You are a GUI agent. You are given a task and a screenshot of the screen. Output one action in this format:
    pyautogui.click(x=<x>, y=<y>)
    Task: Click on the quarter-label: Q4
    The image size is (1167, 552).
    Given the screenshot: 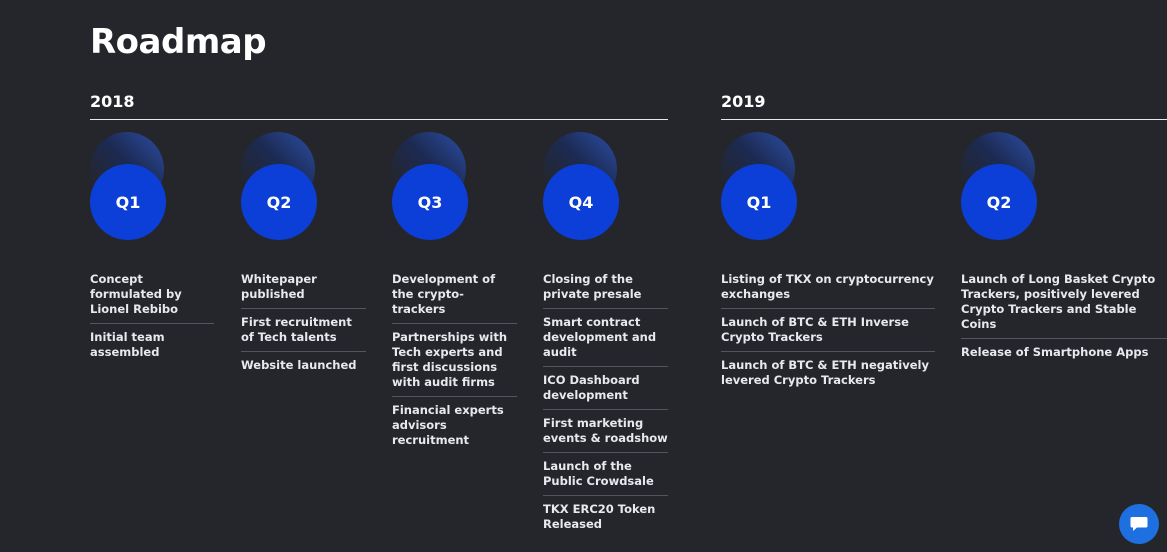 What is the action you would take?
    pyautogui.click(x=581, y=202)
    